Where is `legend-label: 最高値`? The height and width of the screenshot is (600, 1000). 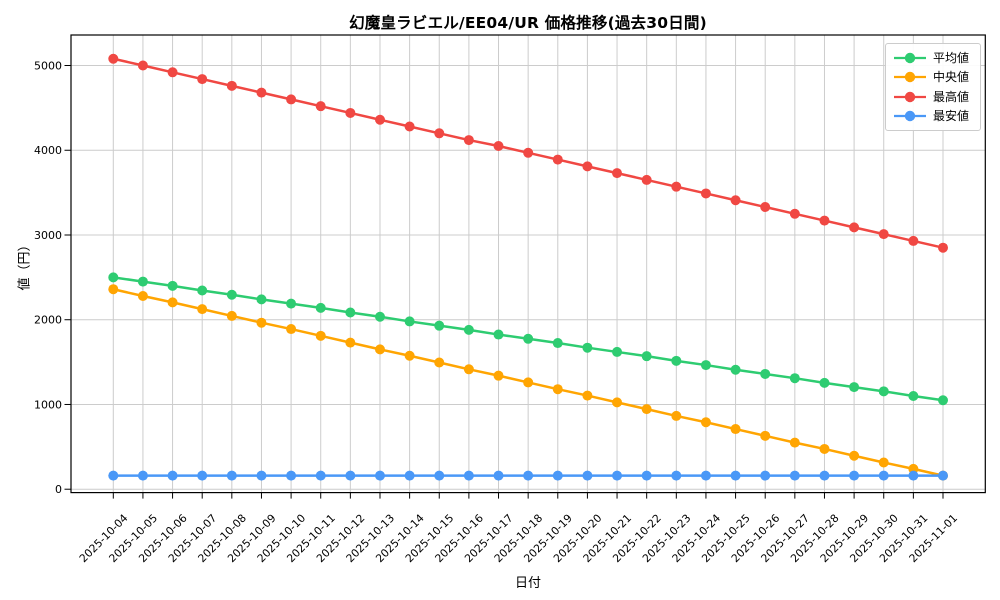
legend-label: 最高値 is located at coordinates (951, 96).